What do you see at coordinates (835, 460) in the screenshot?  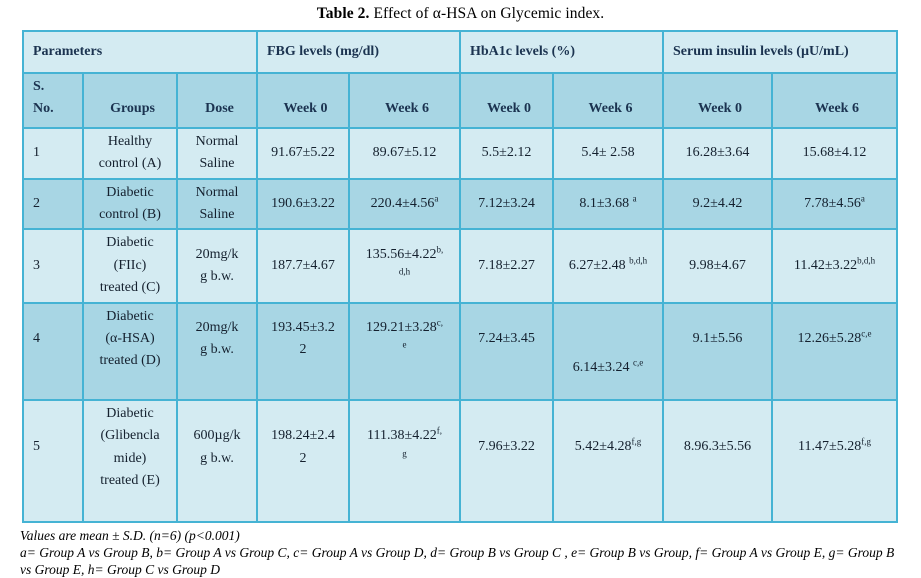 I see `table-cell-insulin-week6: 11.47±5.28f,g` at bounding box center [835, 460].